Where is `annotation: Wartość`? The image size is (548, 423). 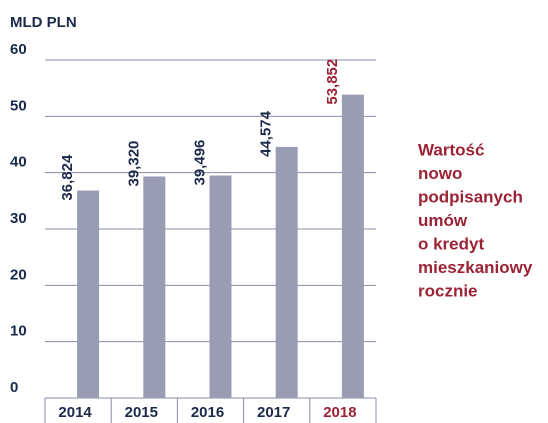 annotation: Wartość is located at coordinates (451, 149).